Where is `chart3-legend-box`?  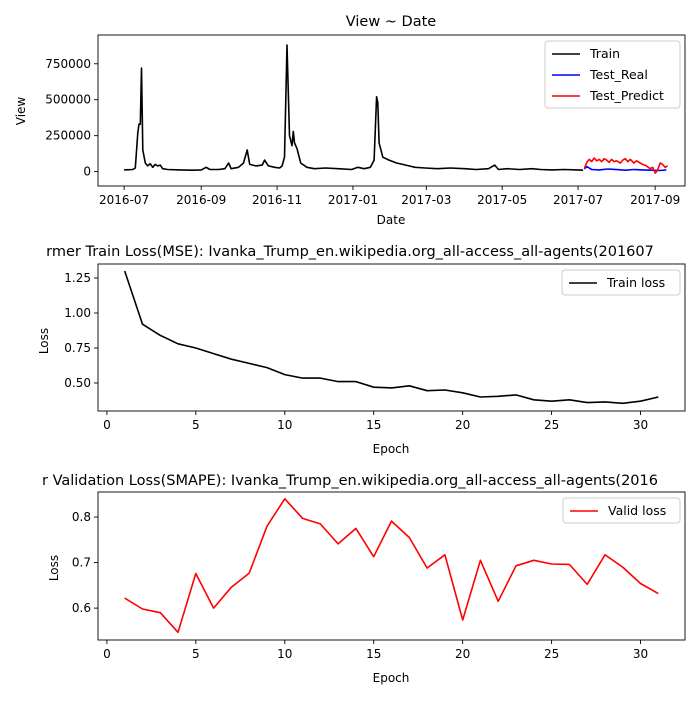
chart3-legend-box is located at coordinates (621, 510).